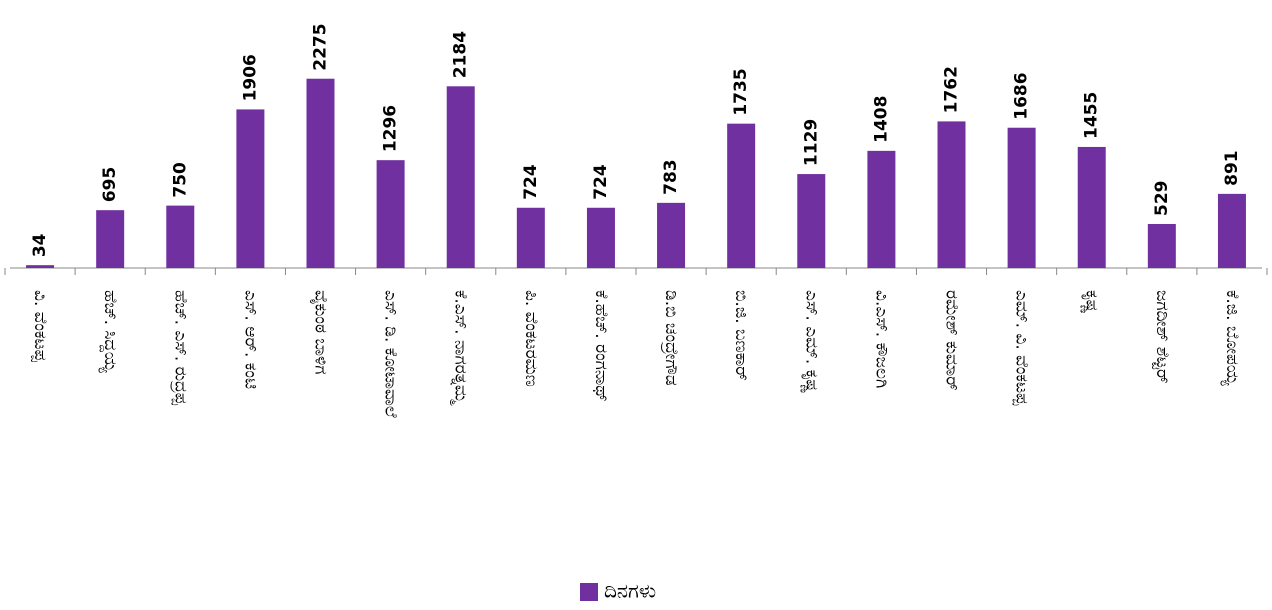  I want to click on value-label: 1686, so click(1022, 95).